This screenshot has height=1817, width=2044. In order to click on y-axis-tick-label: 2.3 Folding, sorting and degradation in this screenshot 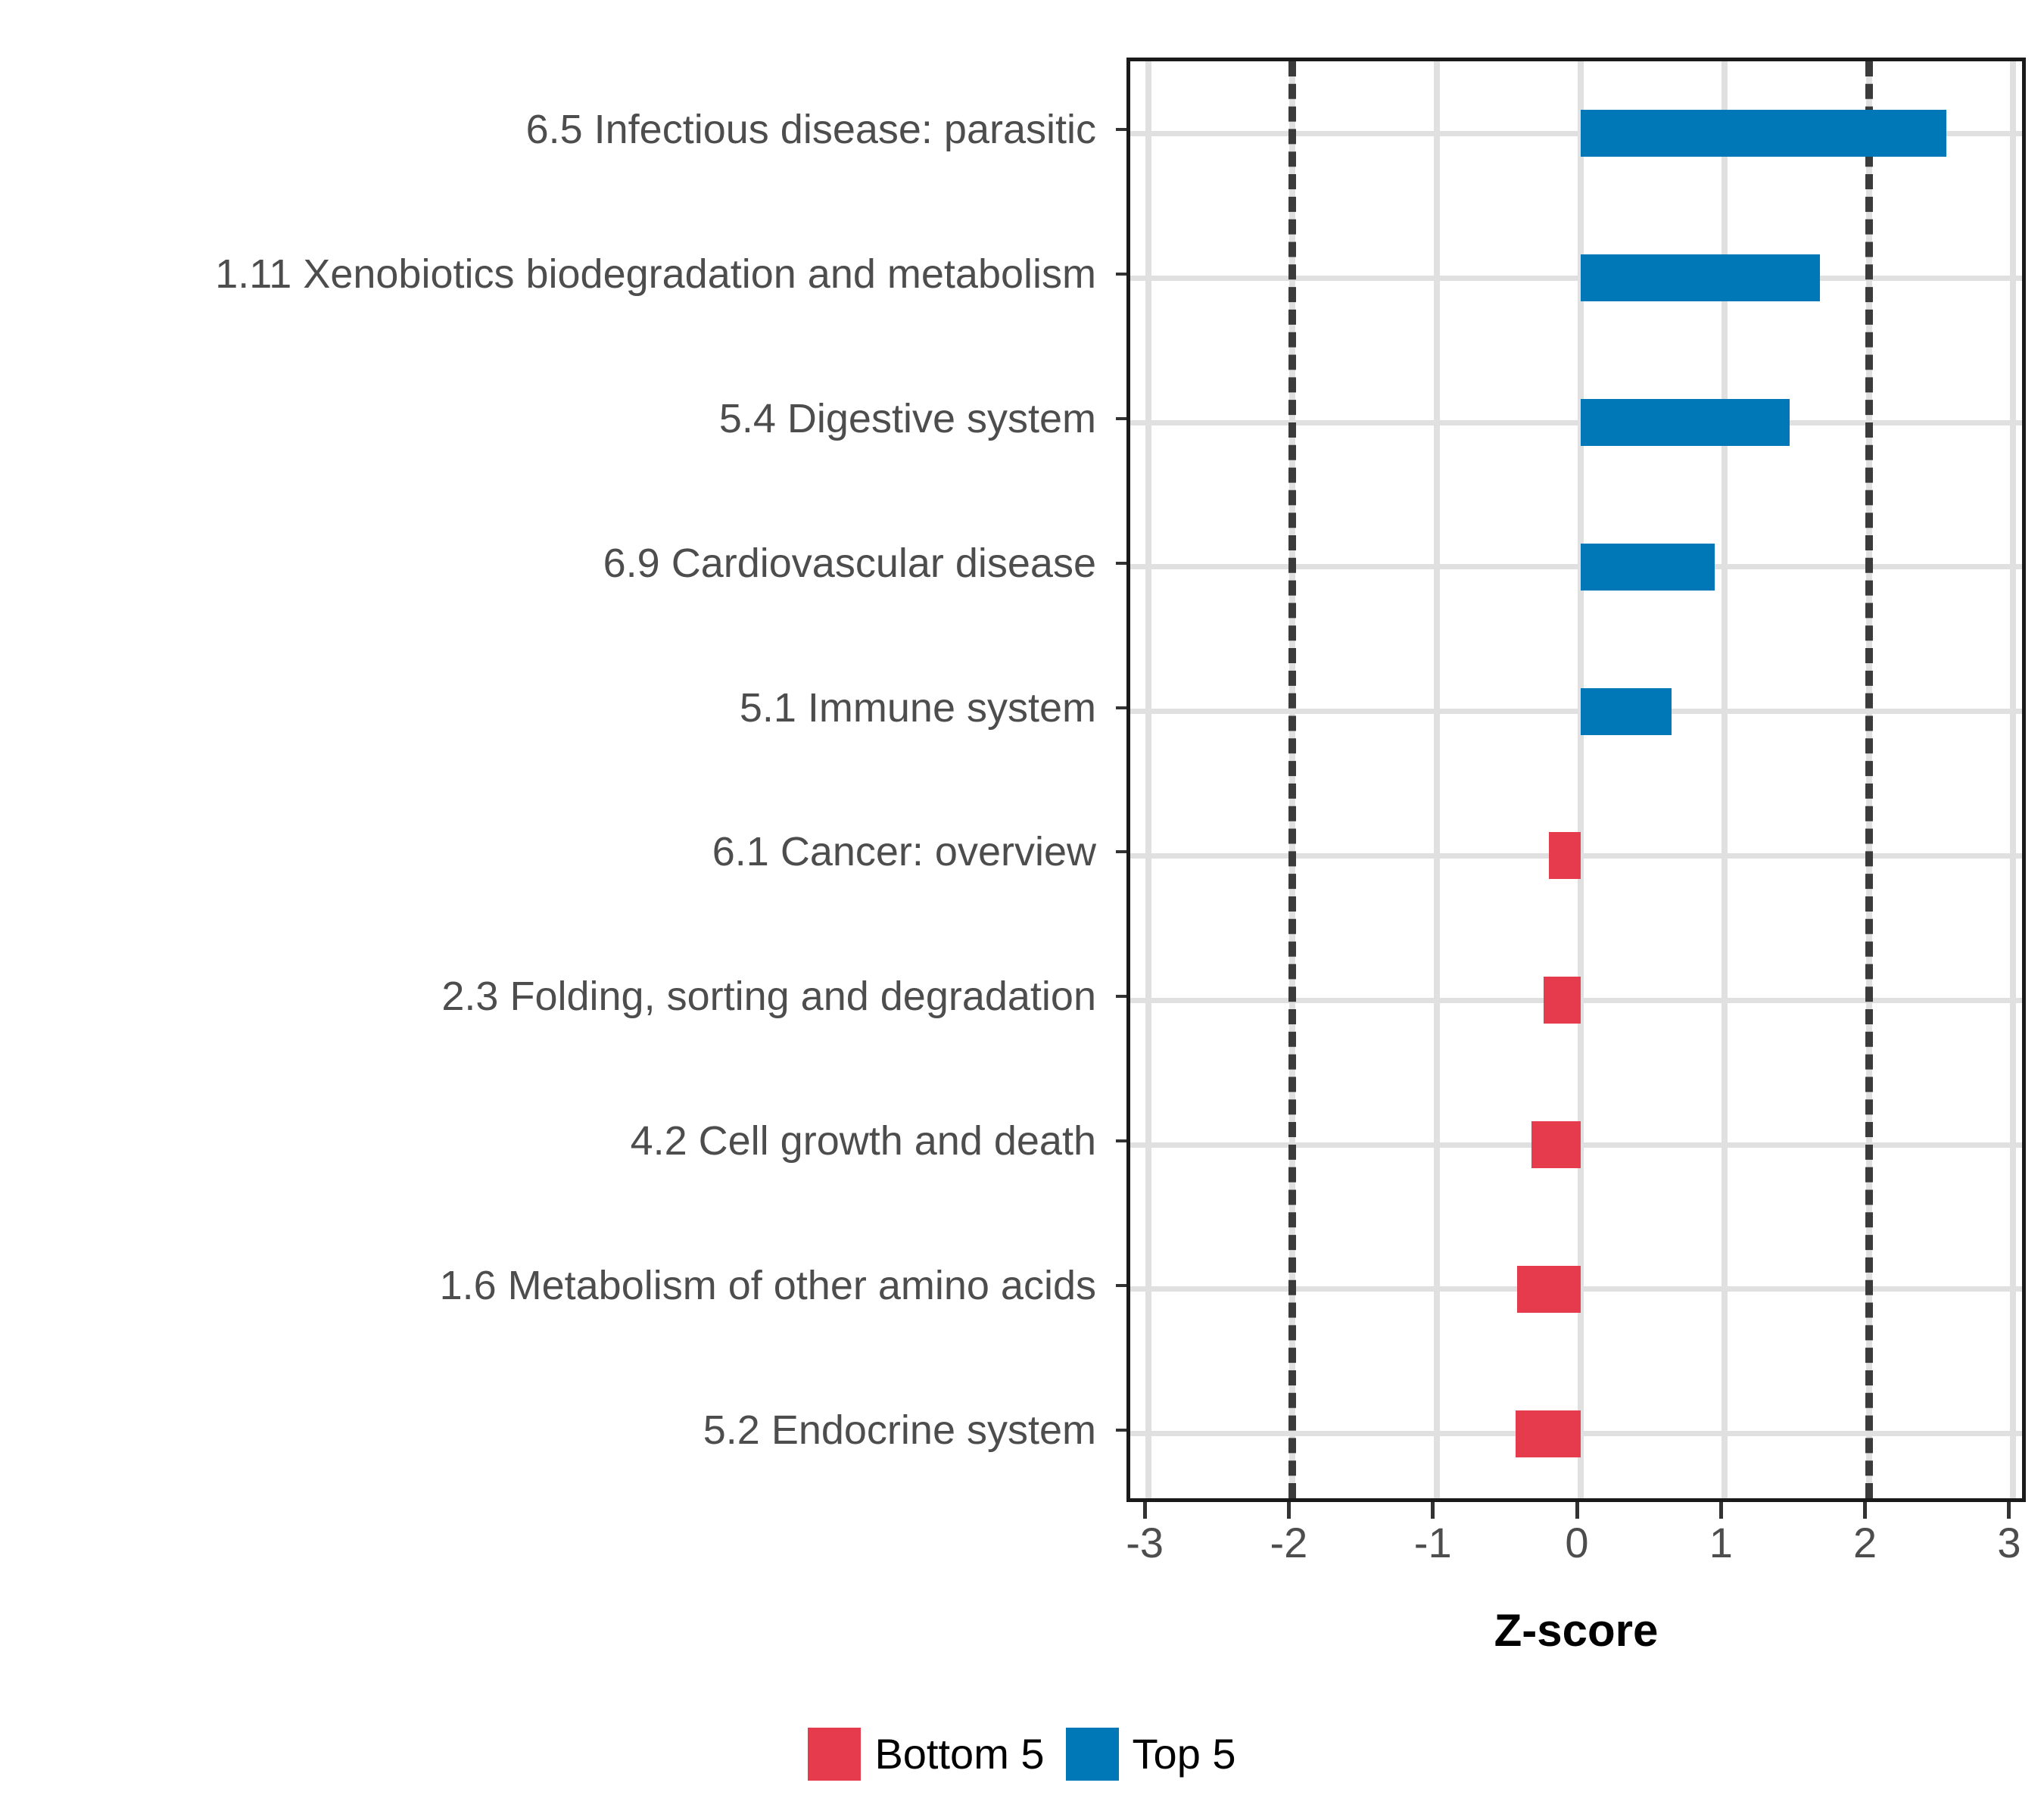, I will do `click(768, 997)`.